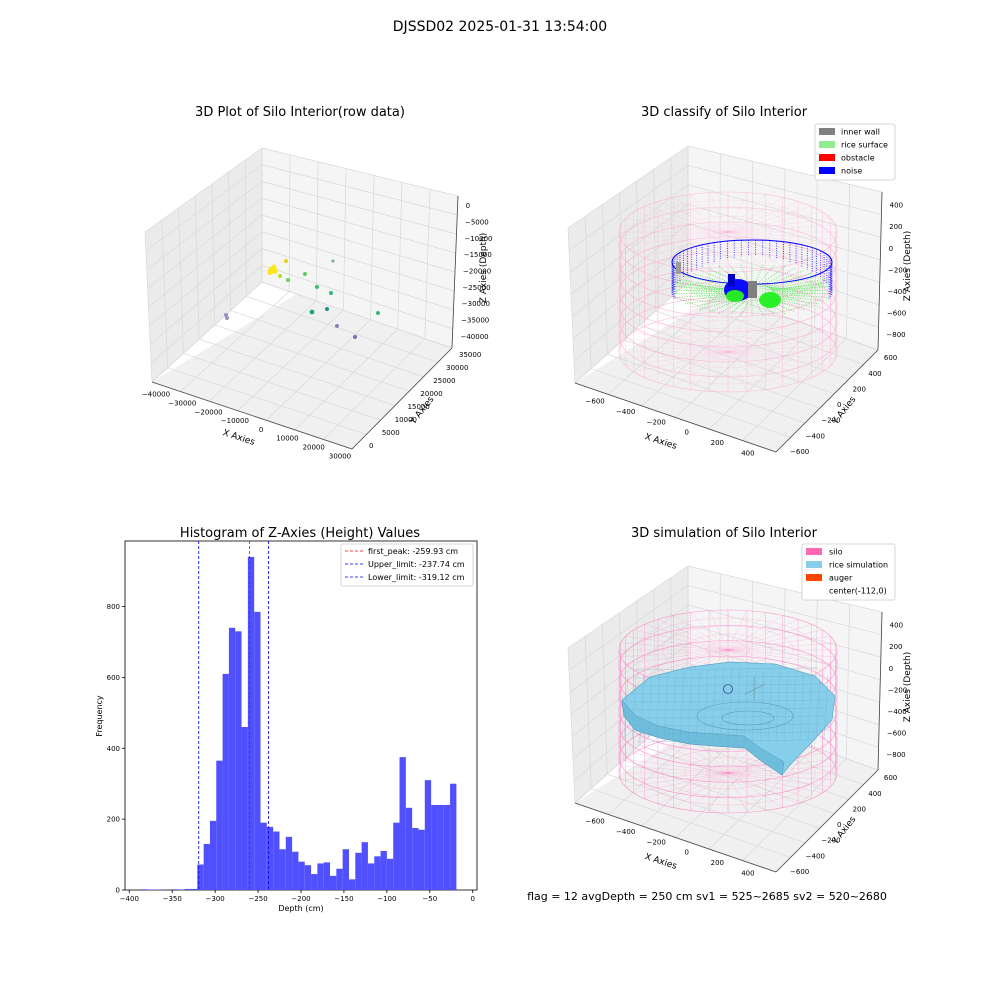 This screenshot has width=1000, height=1000. What do you see at coordinates (215, 899) in the screenshot?
I see `histogram-x-tick-label: −300` at bounding box center [215, 899].